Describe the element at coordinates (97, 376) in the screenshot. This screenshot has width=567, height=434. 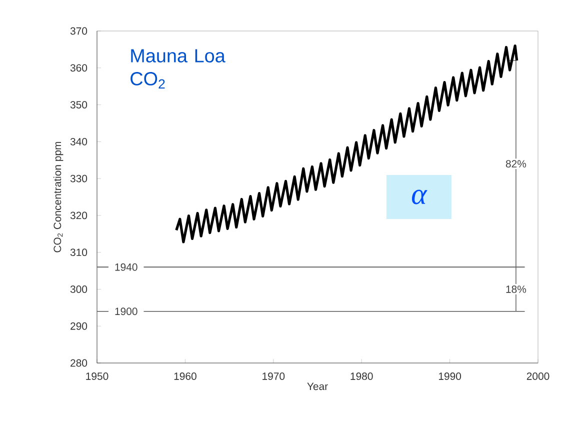
I see `x-tick-label: 1950` at that location.